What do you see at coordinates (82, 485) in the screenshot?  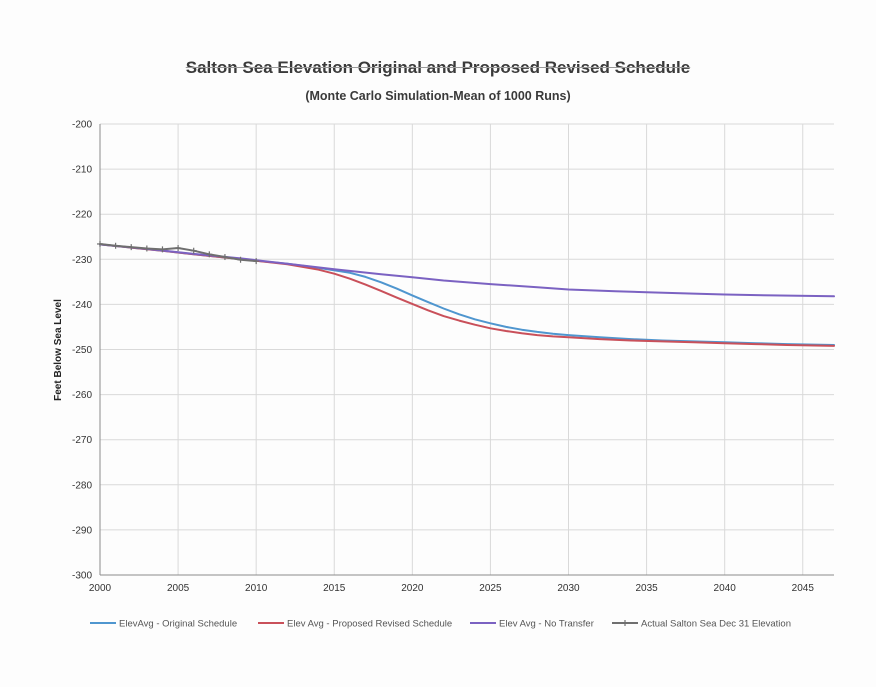 I see `y-tick-label: -280` at bounding box center [82, 485].